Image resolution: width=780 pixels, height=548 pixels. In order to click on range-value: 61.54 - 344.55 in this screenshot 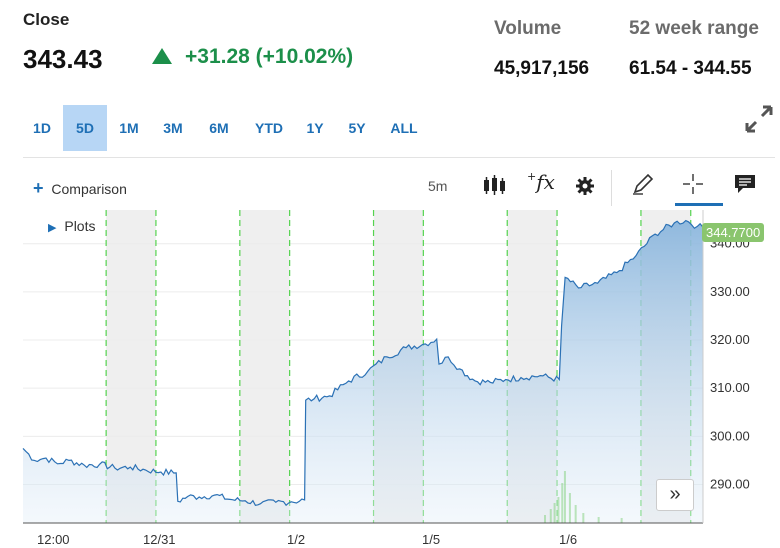, I will do `click(690, 68)`.